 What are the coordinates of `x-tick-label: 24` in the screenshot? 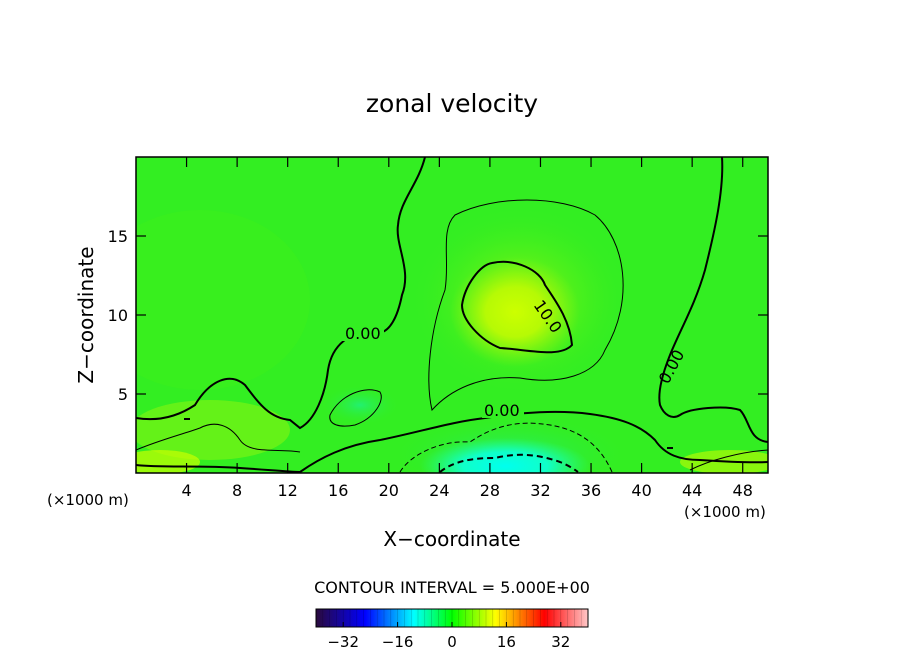 It's located at (439, 490).